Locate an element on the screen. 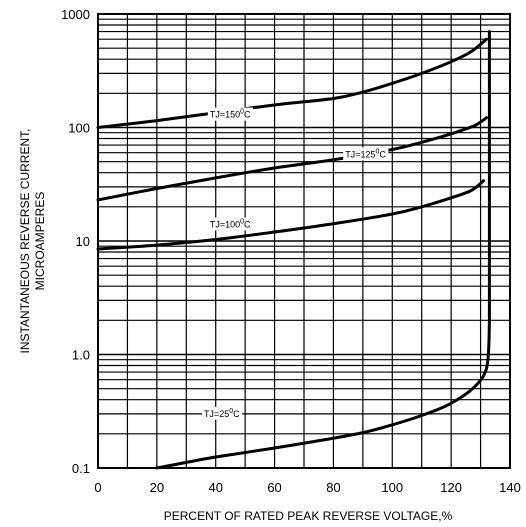  x-axis-title: PERCENT OF RATED PEAK REVERSE VOLTAGE,% is located at coordinates (308, 516).